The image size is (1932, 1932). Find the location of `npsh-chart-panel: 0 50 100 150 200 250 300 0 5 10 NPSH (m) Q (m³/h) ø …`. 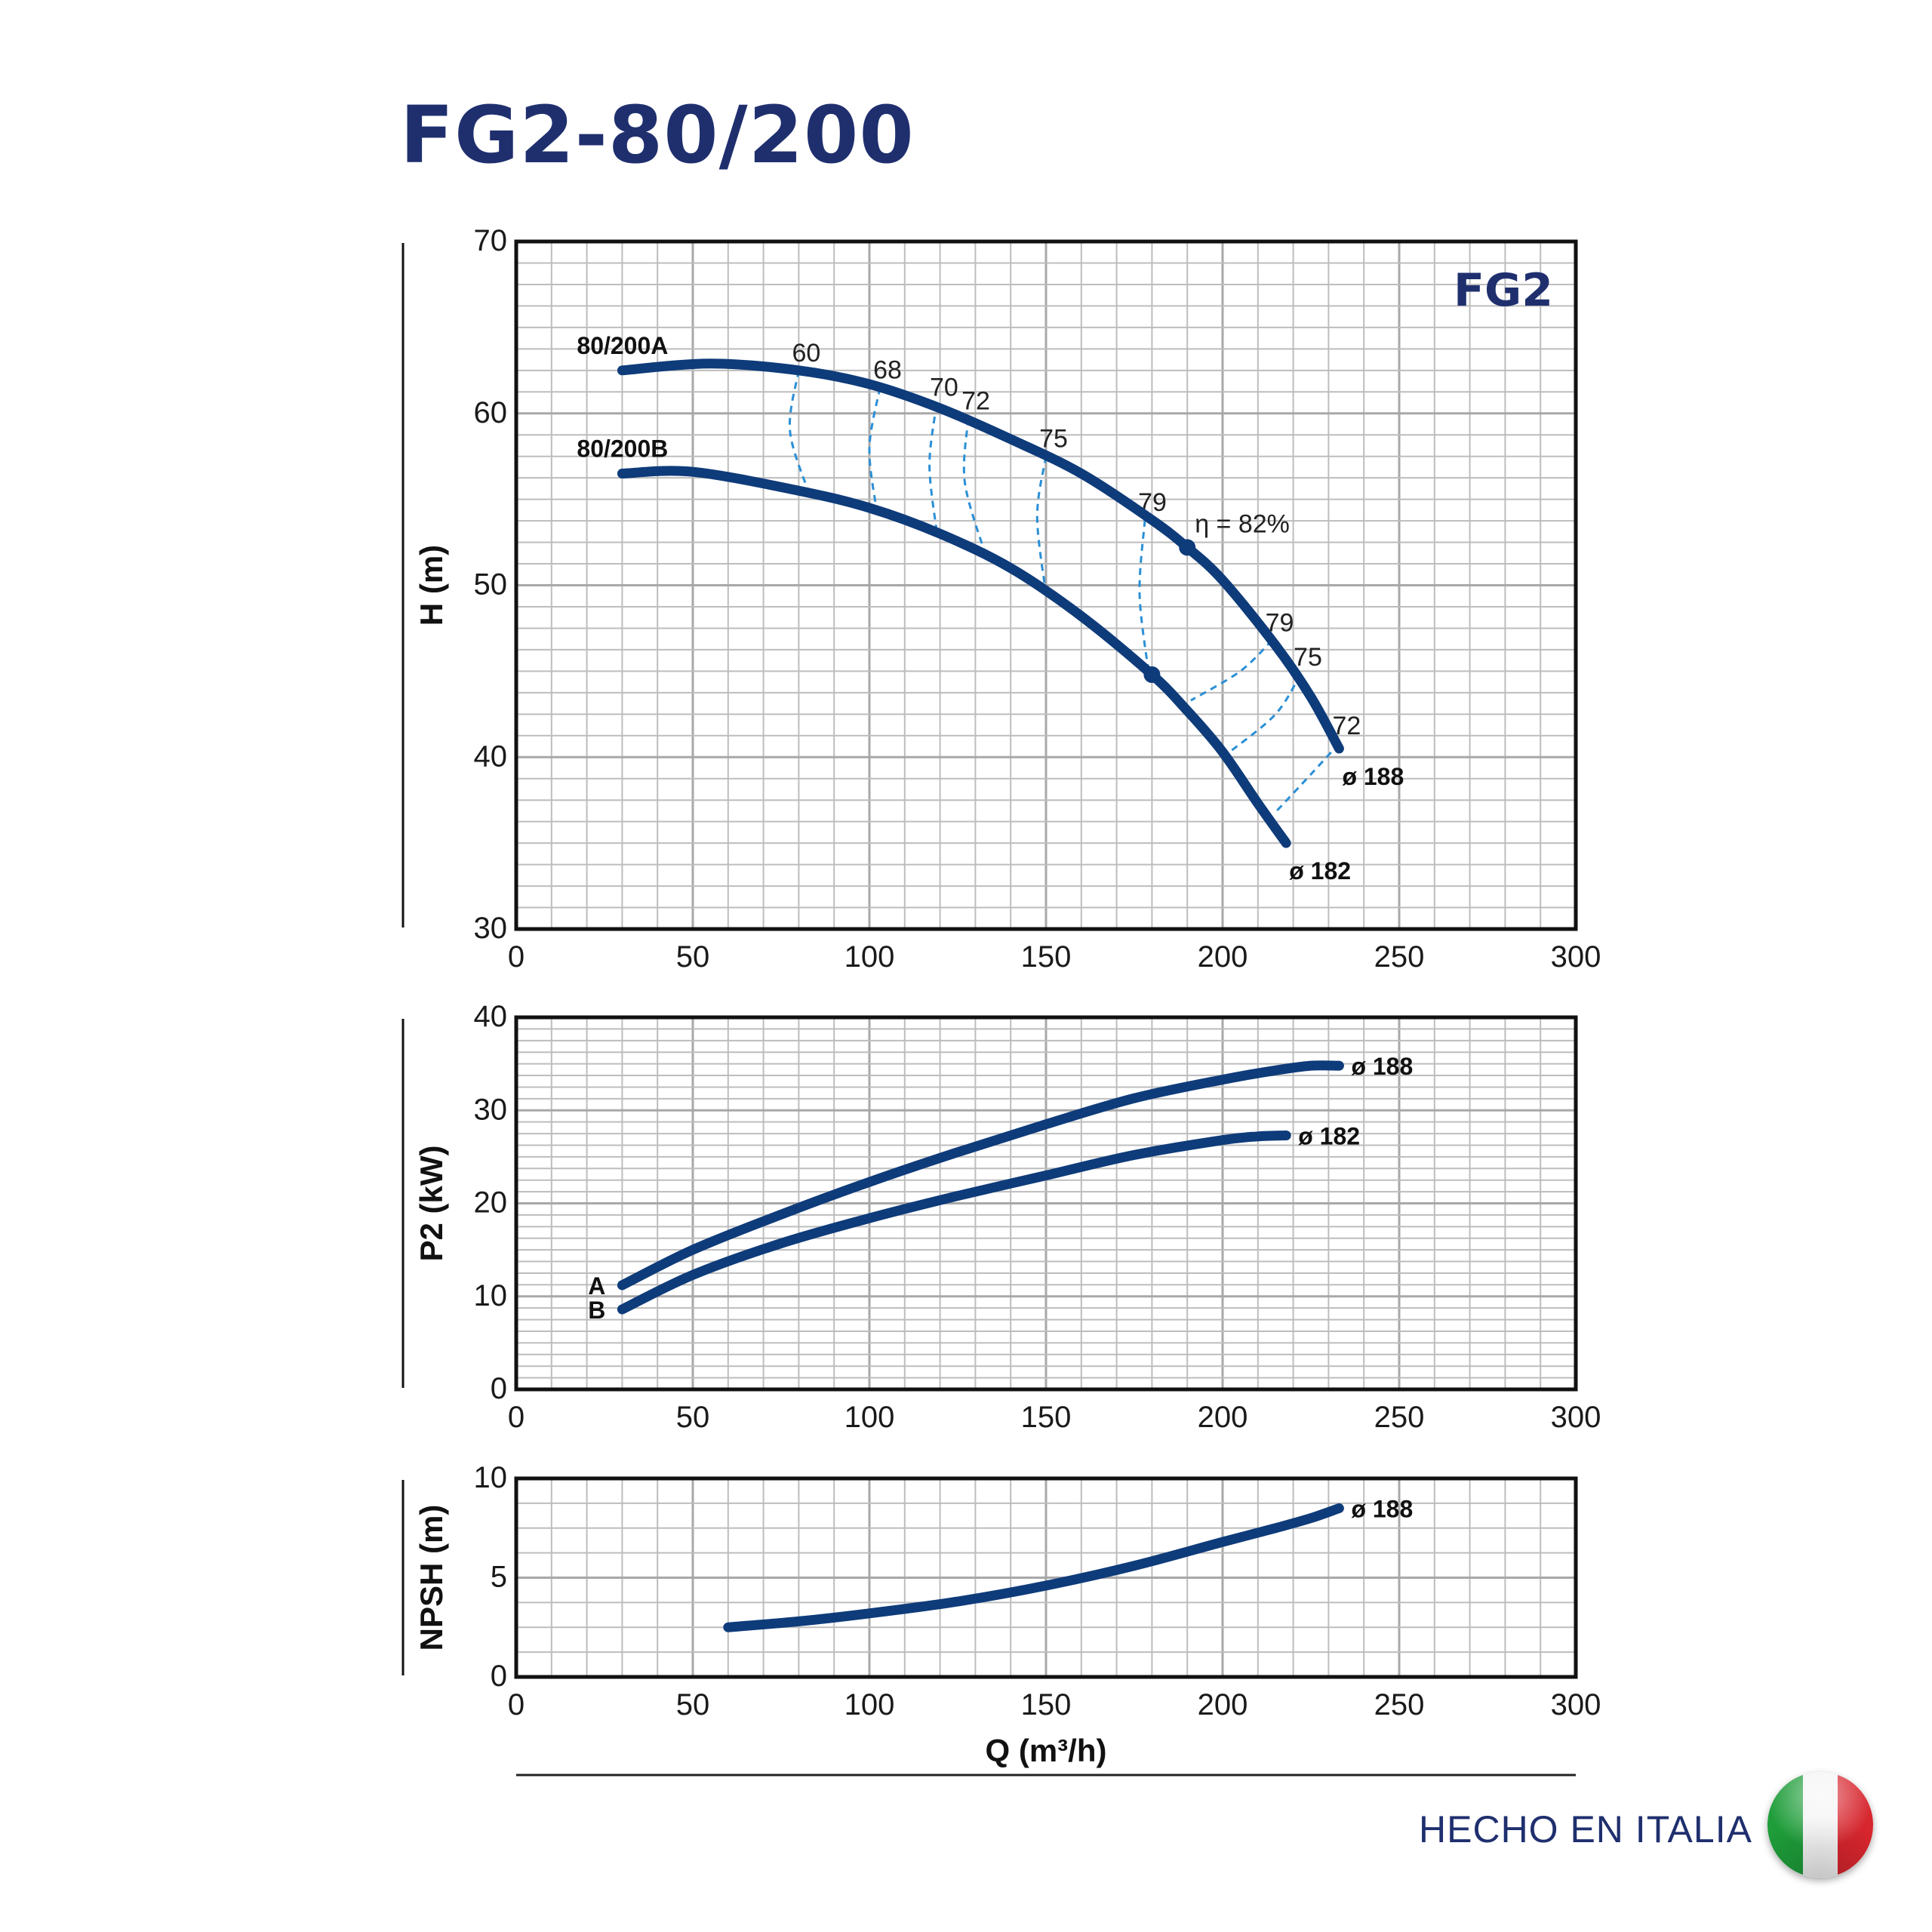

npsh-chart-panel: 0 50 100 150 200 250 300 0 5 10 NPSH (m) Q (m³/h) ø … is located at coordinates (1001, 1614).